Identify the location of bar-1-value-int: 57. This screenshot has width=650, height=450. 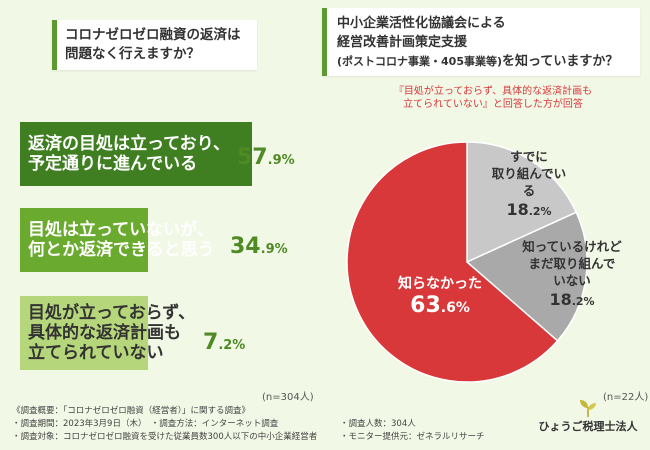
(252, 157).